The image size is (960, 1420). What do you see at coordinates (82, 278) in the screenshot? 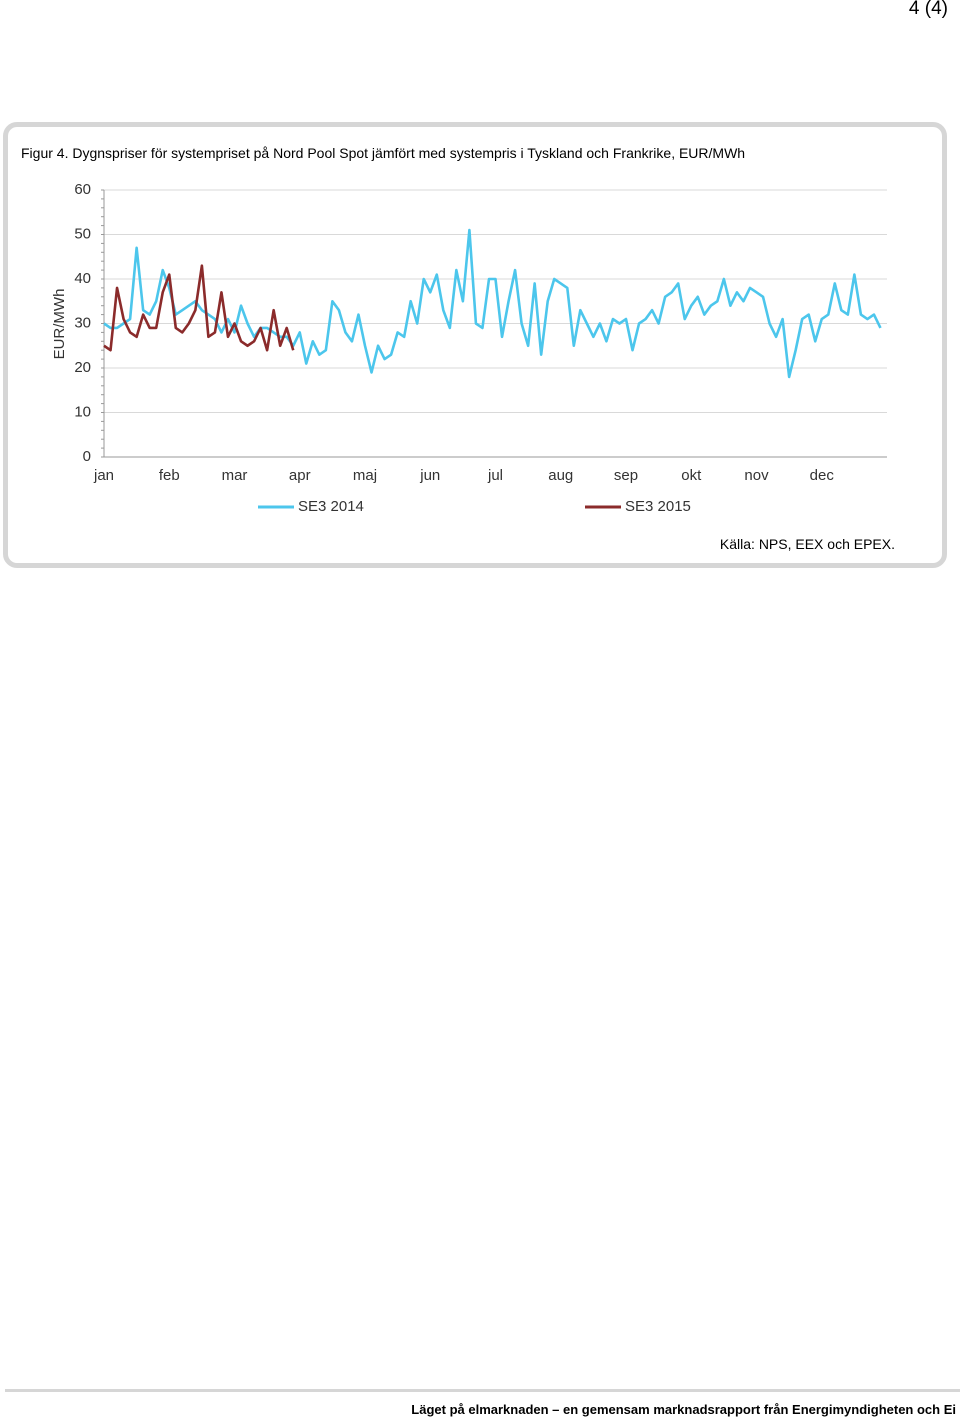
I see `y-tick-label: 40` at bounding box center [82, 278].